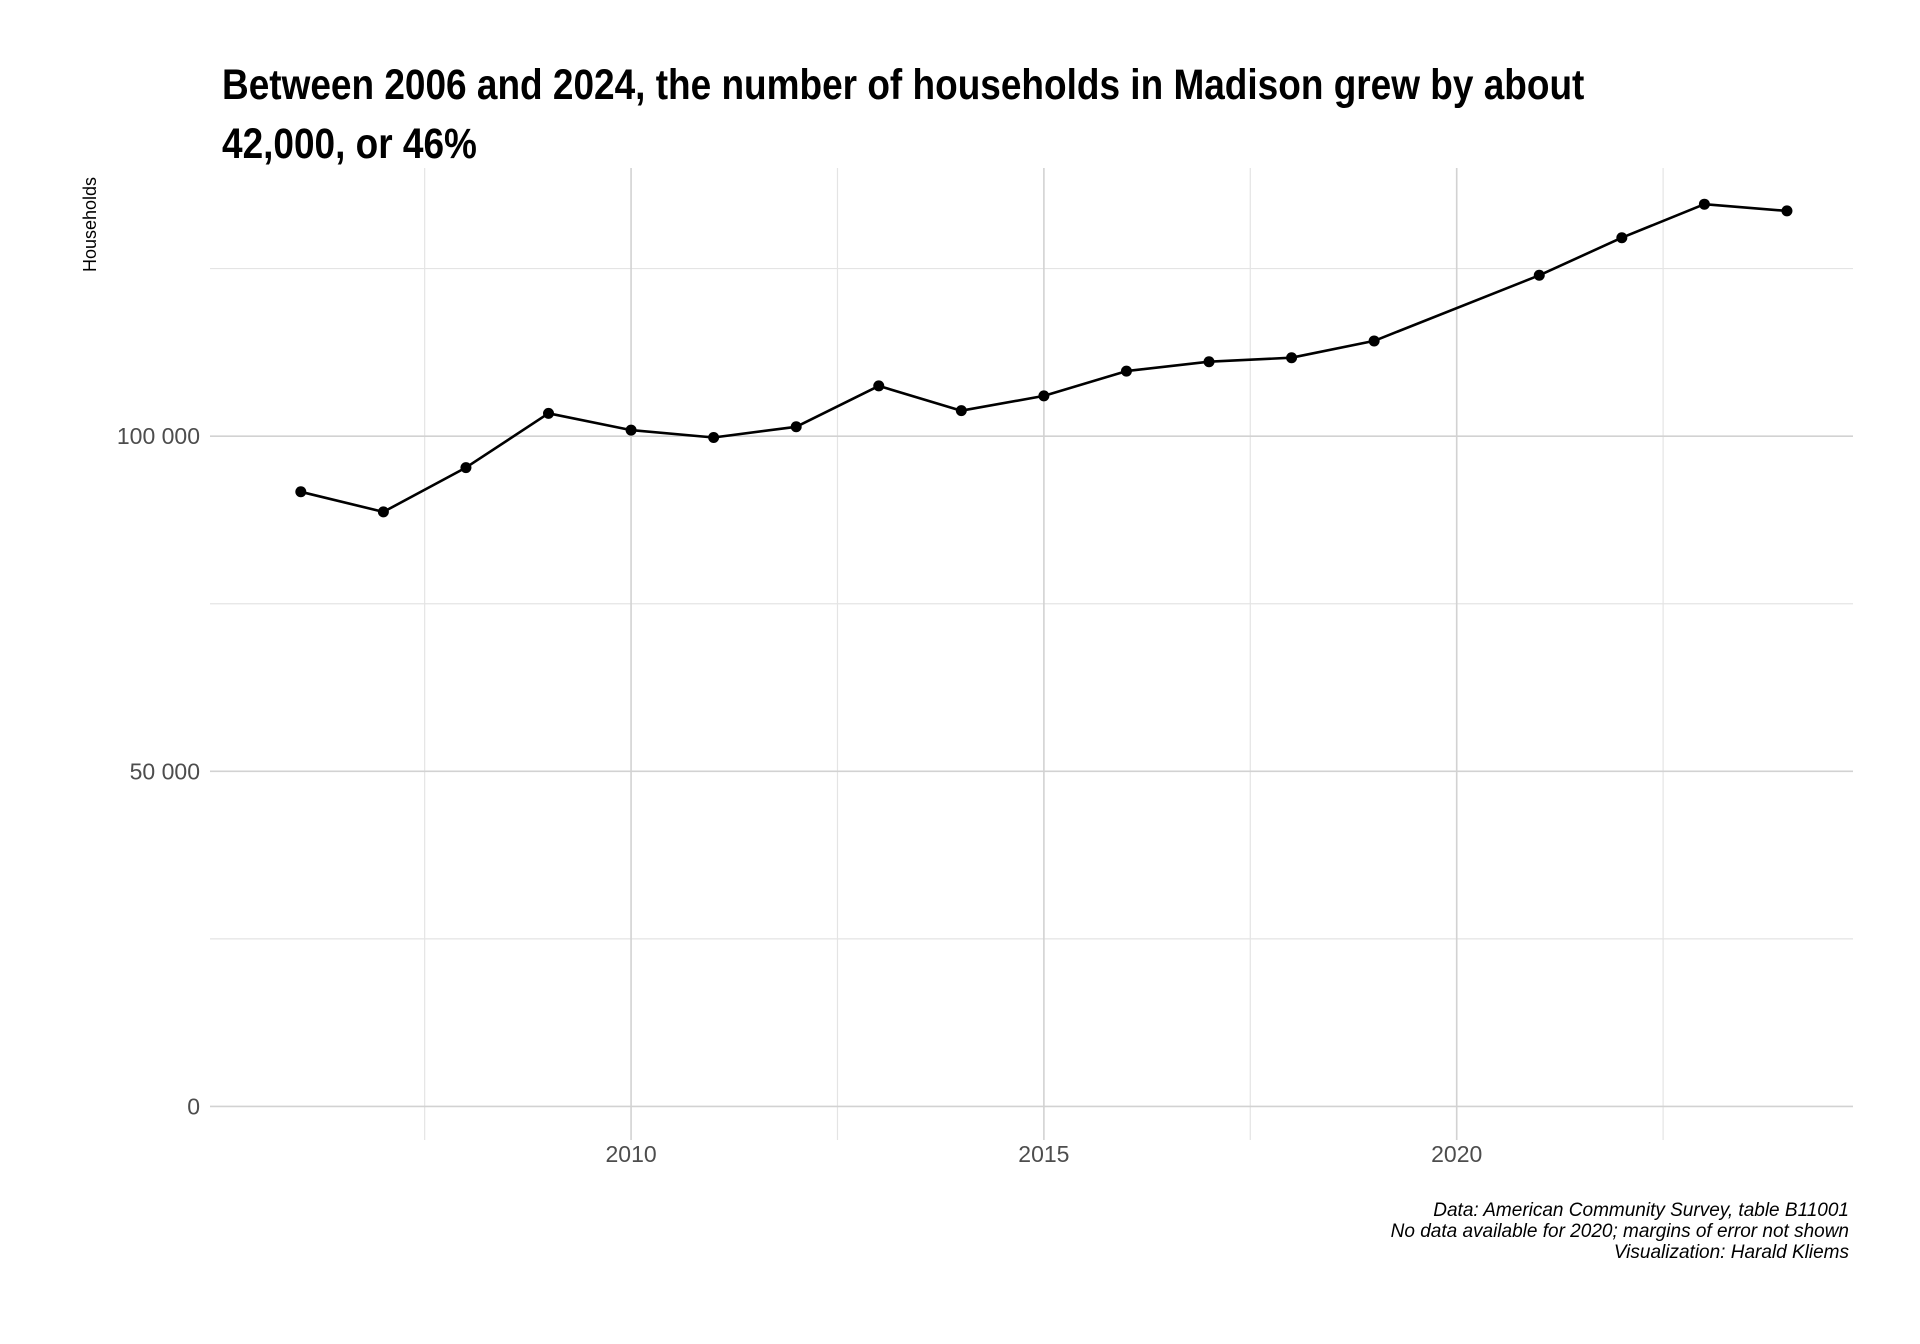  What do you see at coordinates (1731, 1252) in the screenshot?
I see `caption-credit: Visualization: Harald Kliems` at bounding box center [1731, 1252].